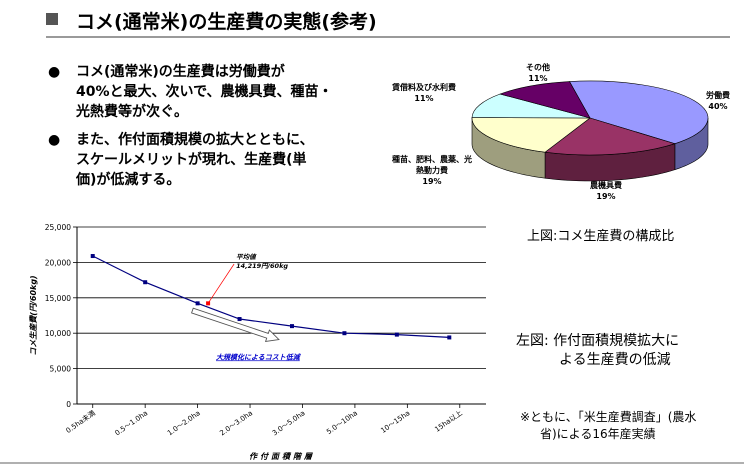 Image resolution: width=744 pixels, height=467 pixels. I want to click on source-note-2: 省)による16年産実績, so click(598, 434).